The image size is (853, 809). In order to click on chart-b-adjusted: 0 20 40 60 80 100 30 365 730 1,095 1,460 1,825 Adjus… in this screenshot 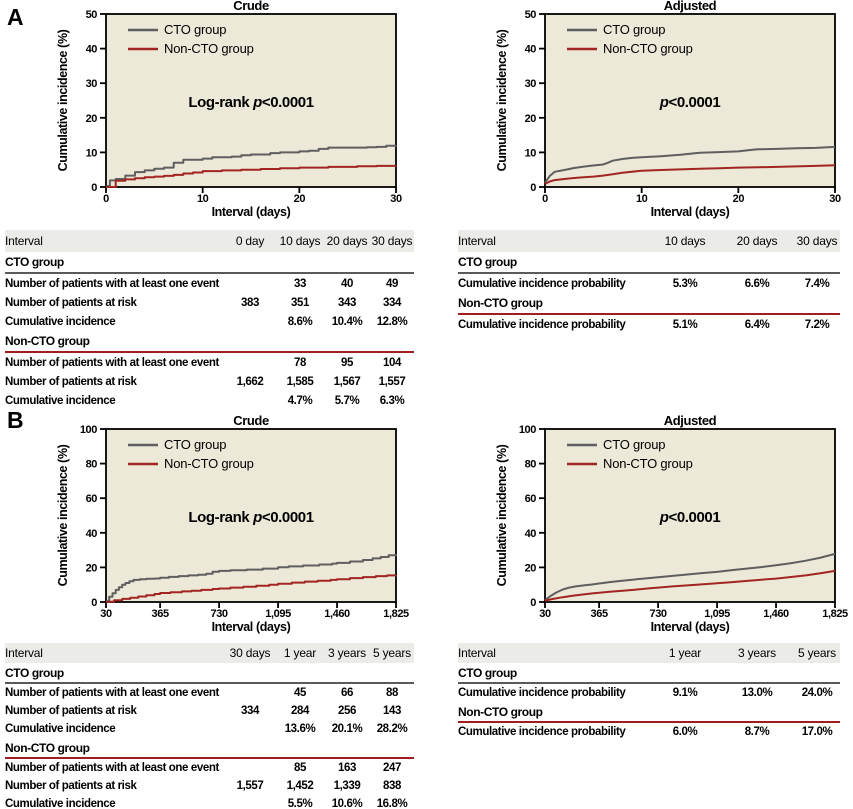, I will do `click(671, 523)`.